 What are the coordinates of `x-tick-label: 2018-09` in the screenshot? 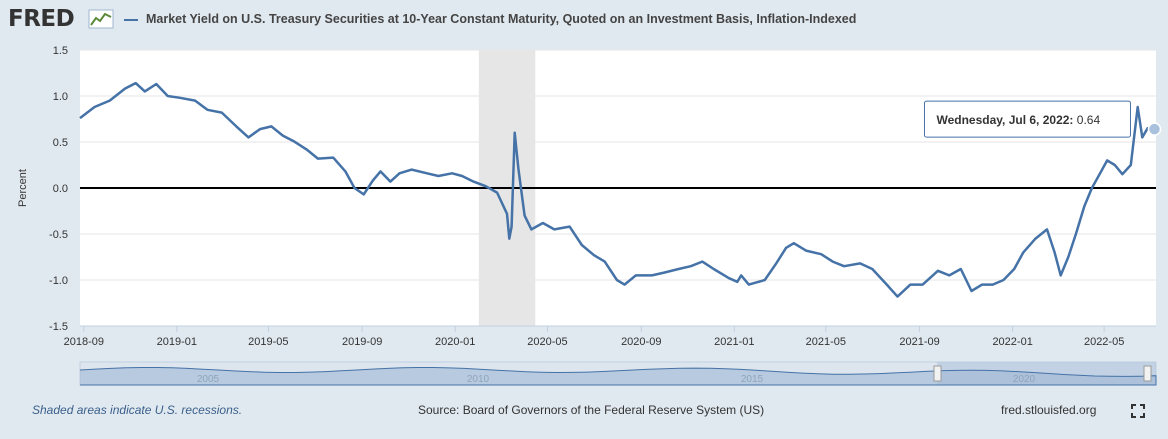 It's located at (84, 342).